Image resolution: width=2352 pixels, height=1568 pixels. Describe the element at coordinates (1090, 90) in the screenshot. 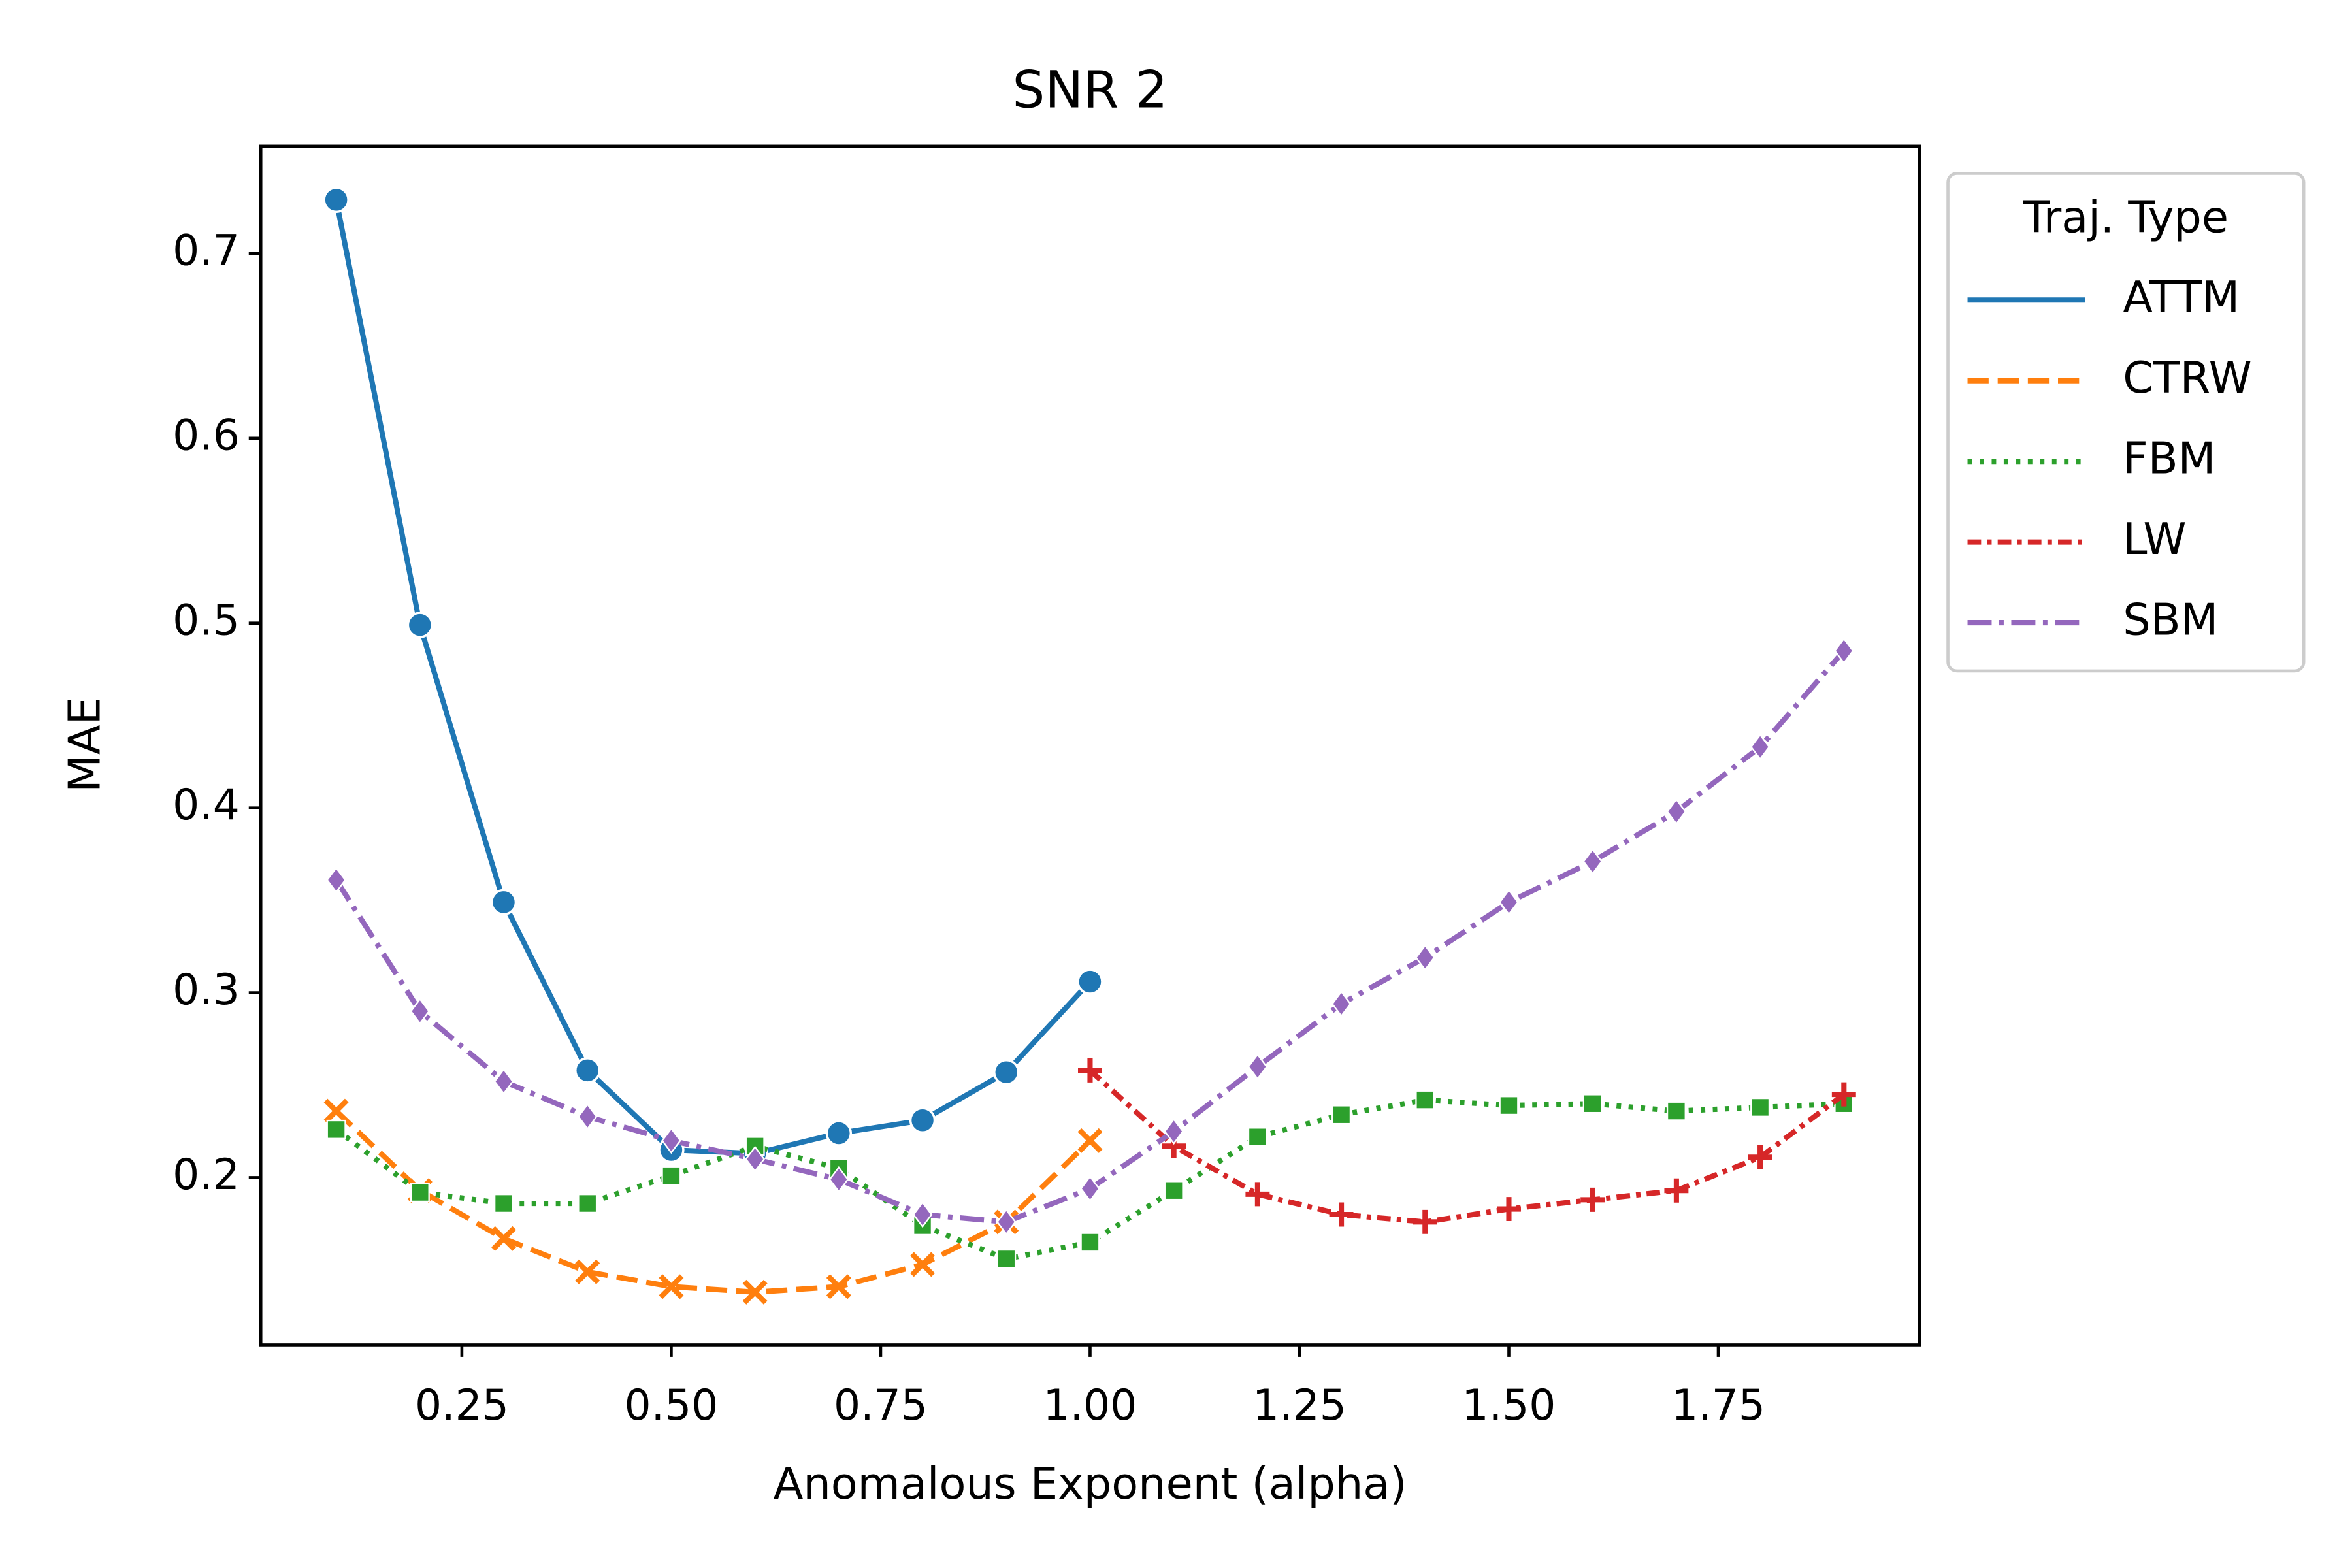

I see `chart-title: SNR 2` at that location.